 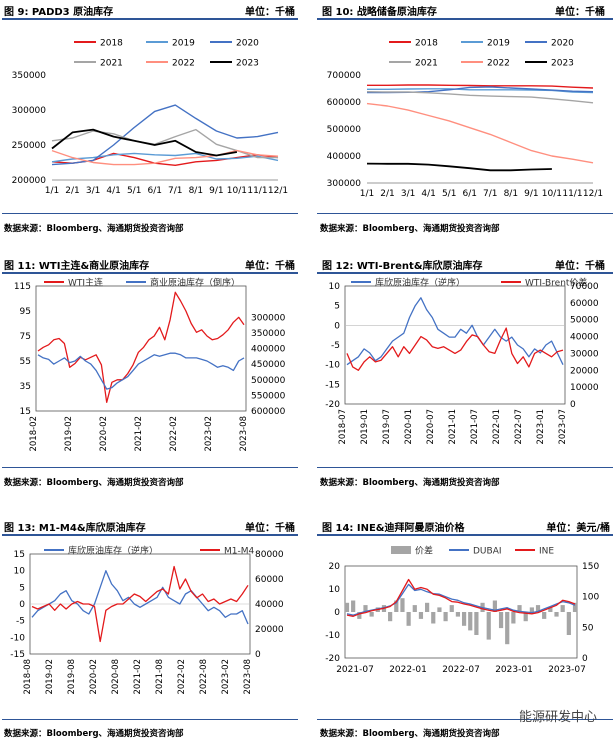 What do you see at coordinates (209, 434) in the screenshot?
I see `x-tick-label: 2023-02` at bounding box center [209, 434].